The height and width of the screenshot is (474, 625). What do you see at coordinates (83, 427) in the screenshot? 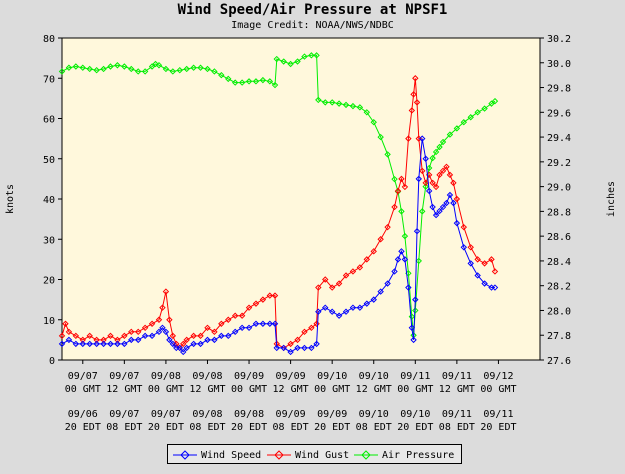
I see `x-tick-label-local-hour: 20 EDT` at bounding box center [83, 427].